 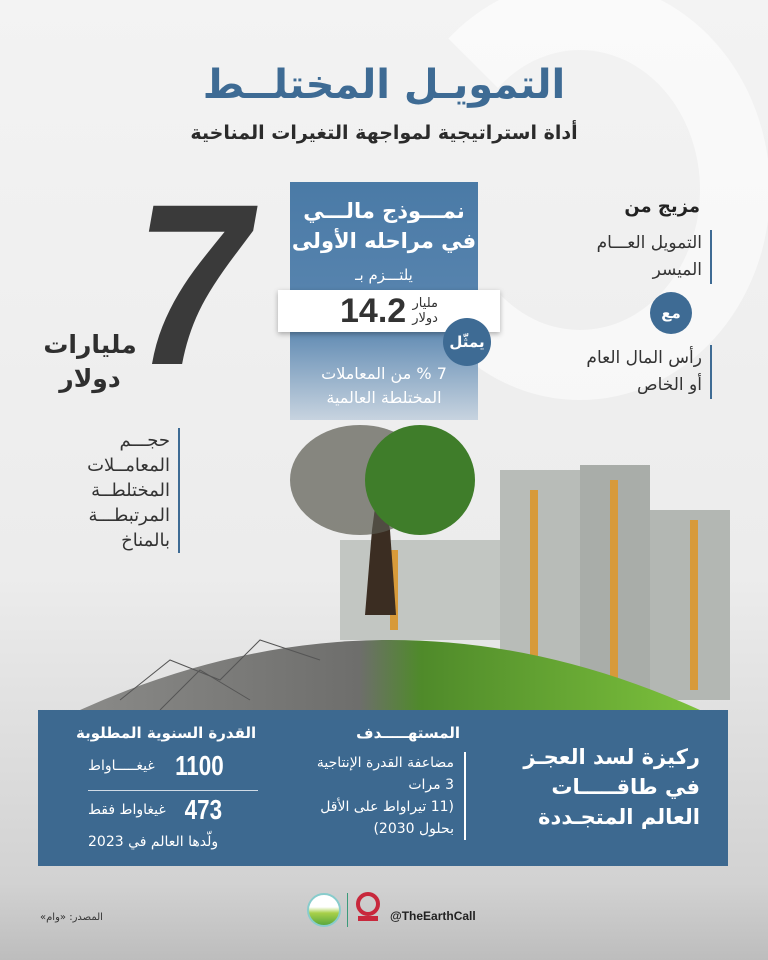 I want to click on generated-capacity: 473 غيغاواط فقط, so click(x=157, y=810).